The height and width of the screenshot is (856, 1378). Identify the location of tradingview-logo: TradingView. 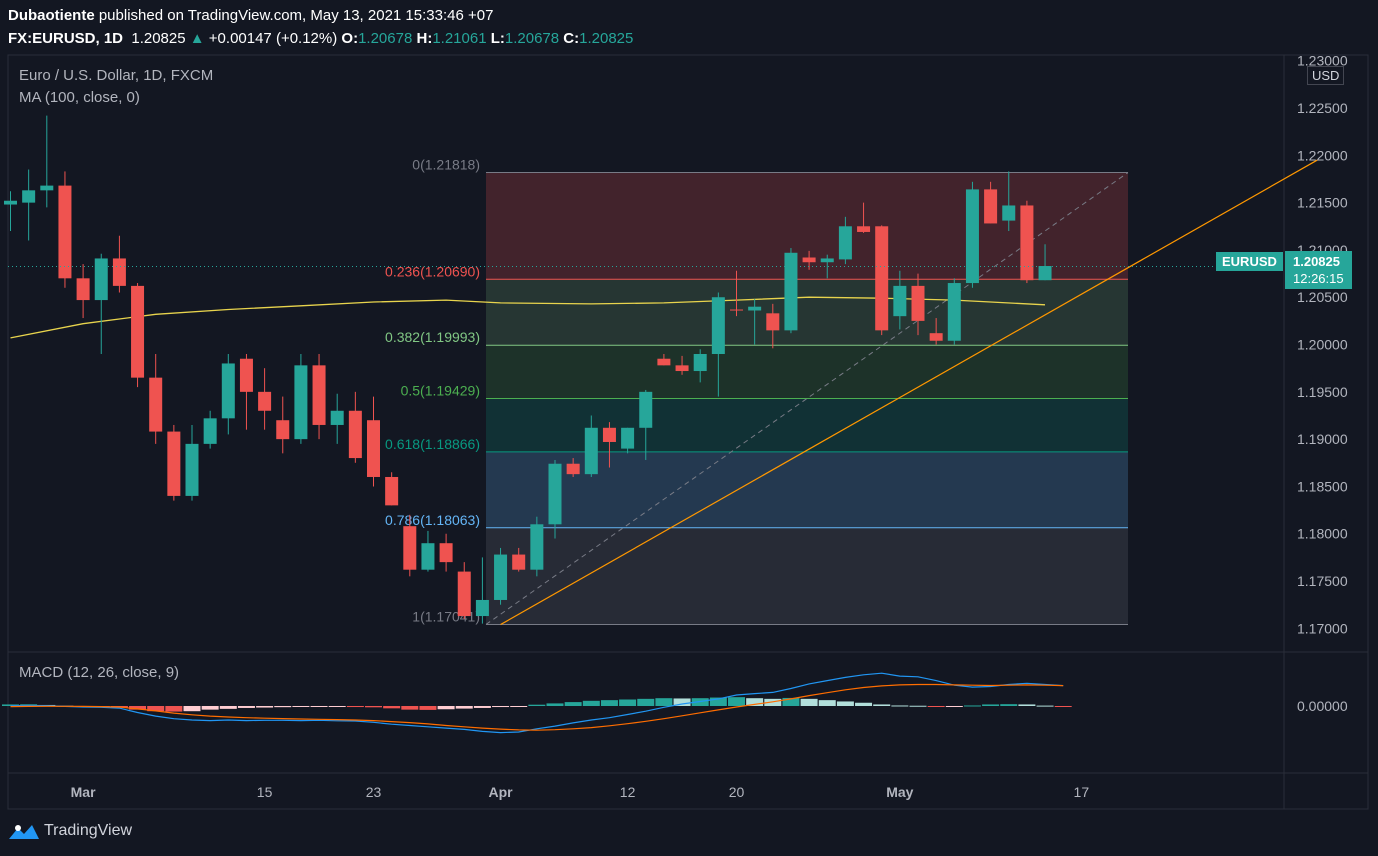
(70, 831).